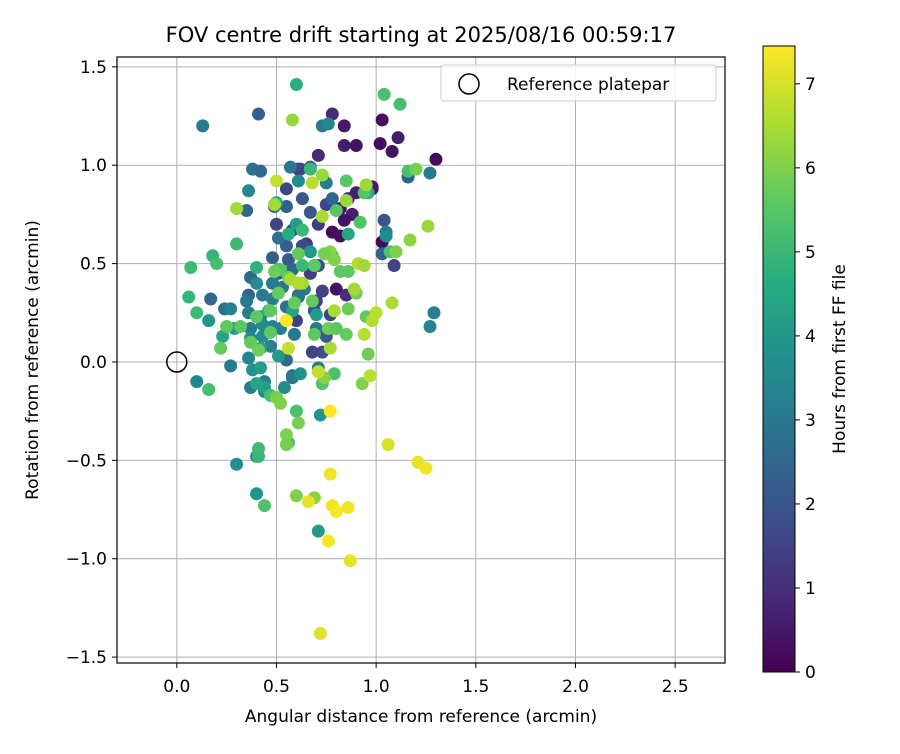  What do you see at coordinates (805, 379) in the screenshot?
I see `colorbar-ticks: 0 1 2 3 4 5 6 7` at bounding box center [805, 379].